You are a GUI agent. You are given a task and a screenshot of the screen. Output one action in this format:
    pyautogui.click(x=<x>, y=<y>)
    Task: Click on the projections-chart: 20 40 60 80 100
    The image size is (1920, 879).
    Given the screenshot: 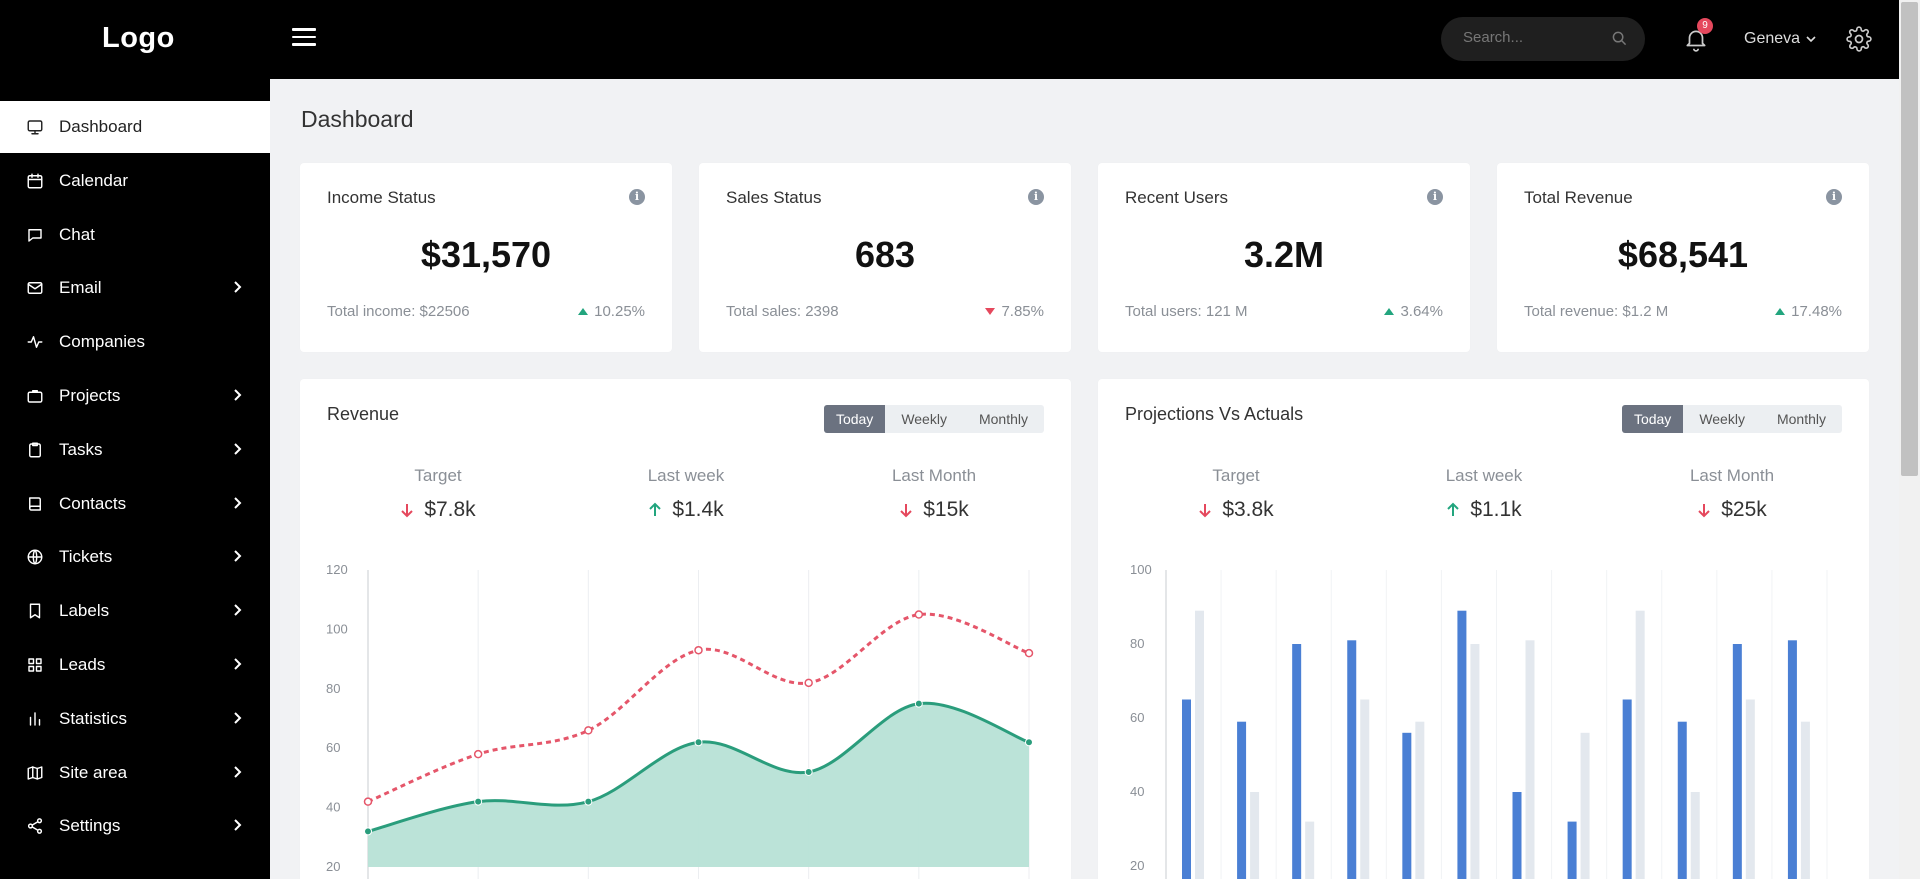 What is the action you would take?
    pyautogui.click(x=1479, y=720)
    